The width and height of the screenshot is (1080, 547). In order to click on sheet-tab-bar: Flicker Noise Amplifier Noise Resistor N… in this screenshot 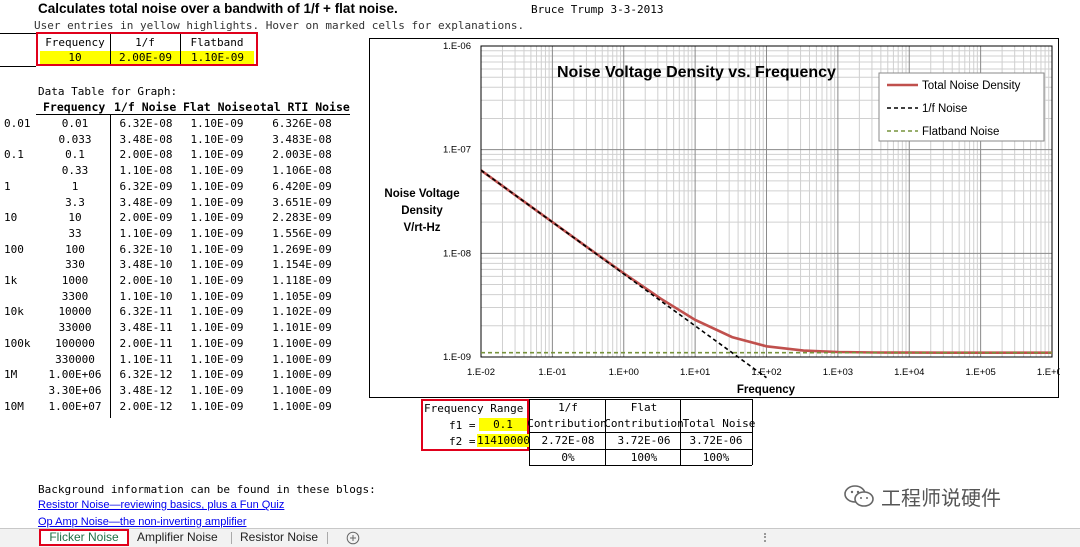, I will do `click(540, 537)`.